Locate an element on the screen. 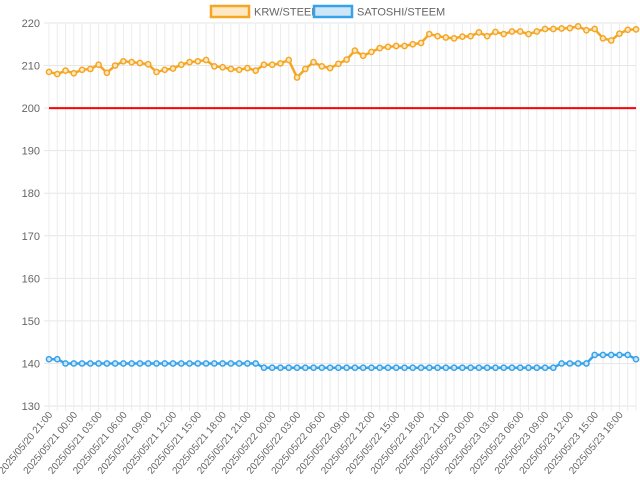  legend-item-krw-steem: KRW/STEEM is located at coordinates (264, 11).